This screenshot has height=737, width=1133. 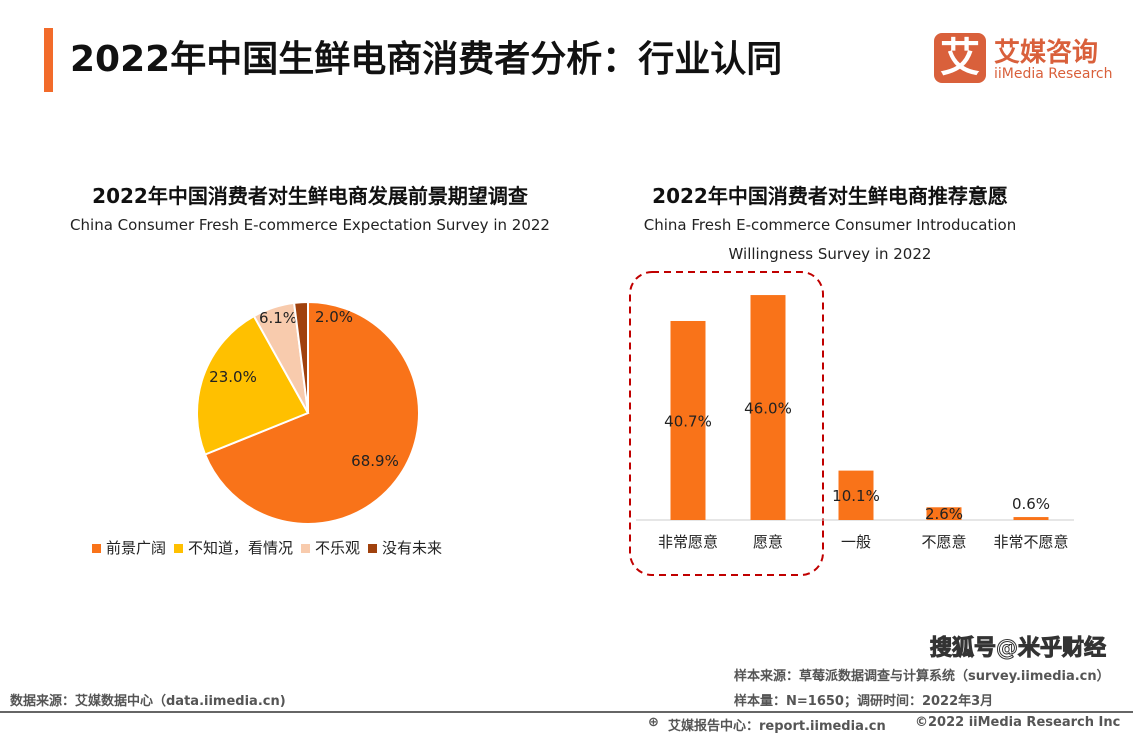 What do you see at coordinates (726, 423) in the screenshot?
I see `highlight-box` at bounding box center [726, 423].